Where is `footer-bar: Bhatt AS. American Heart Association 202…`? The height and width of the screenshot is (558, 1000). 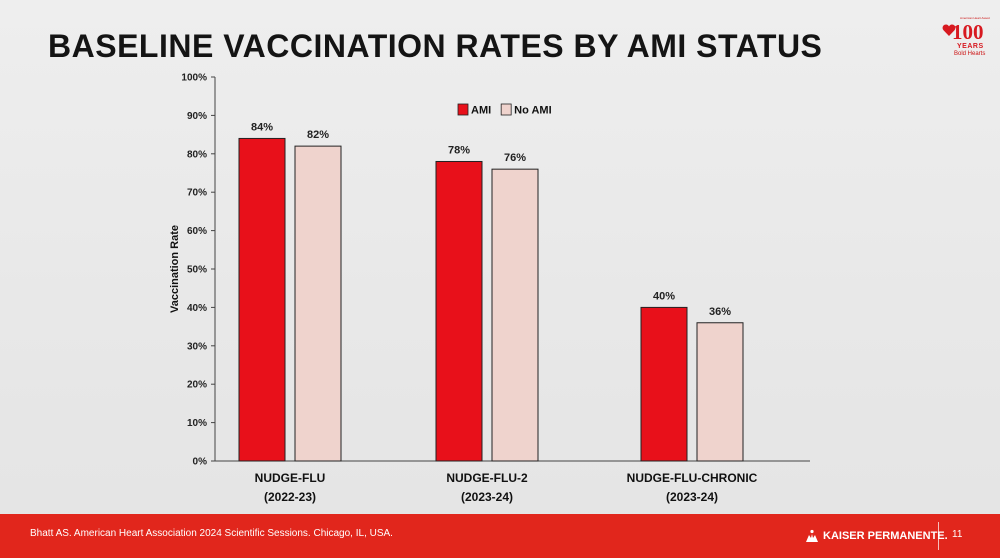 footer-bar: Bhatt AS. American Heart Association 202… is located at coordinates (500, 536).